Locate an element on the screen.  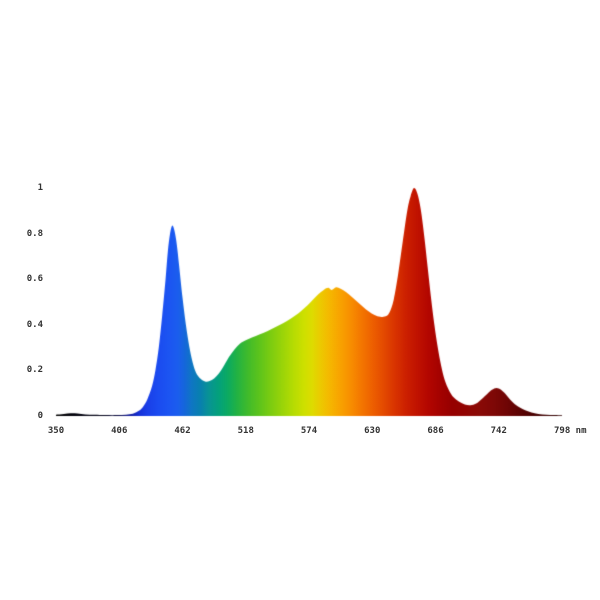
x-axis-tick-label: 742 is located at coordinates (498, 431).